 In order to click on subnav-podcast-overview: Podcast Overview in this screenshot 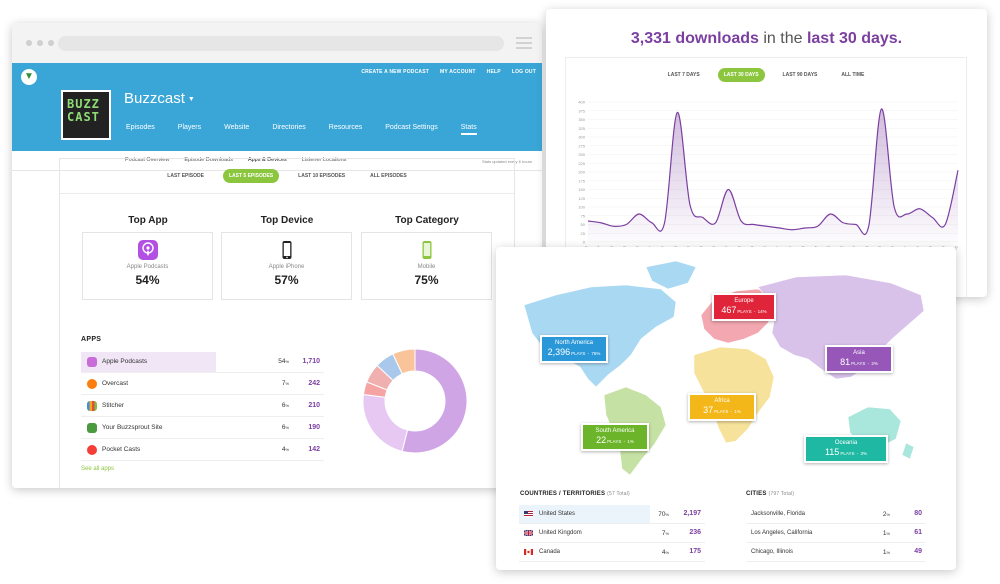, I will do `click(147, 160)`.